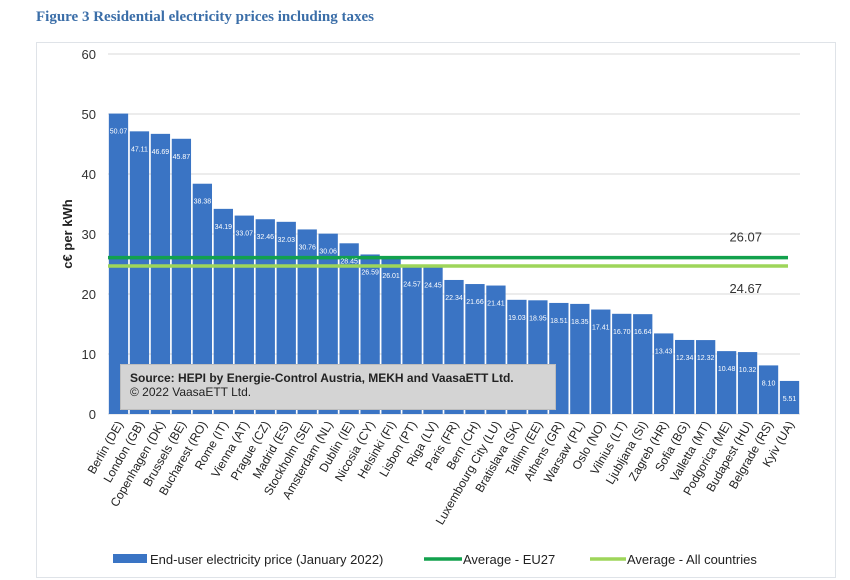  What do you see at coordinates (517, 318) in the screenshot?
I see `data-label: 19.03` at bounding box center [517, 318].